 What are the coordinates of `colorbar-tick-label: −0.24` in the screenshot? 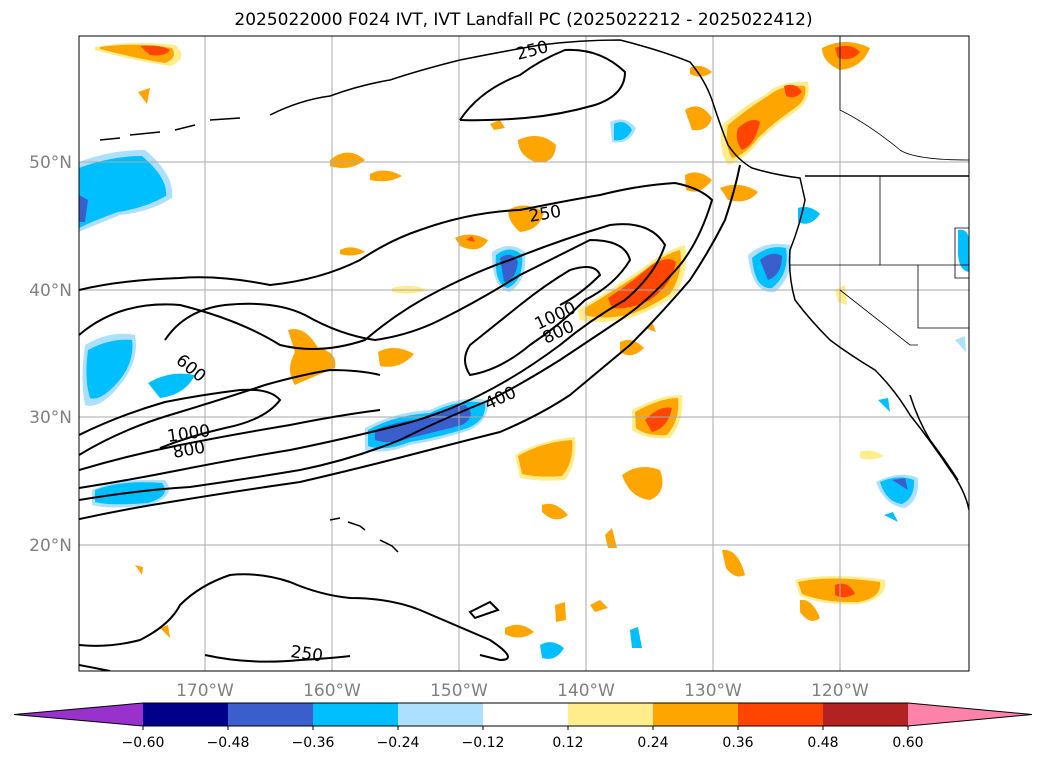 It's located at (398, 743).